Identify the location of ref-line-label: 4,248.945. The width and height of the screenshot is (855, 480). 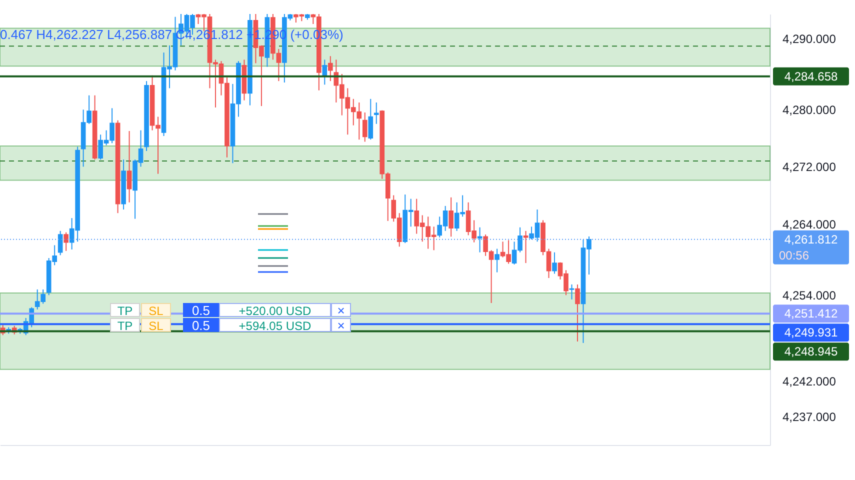
(811, 351).